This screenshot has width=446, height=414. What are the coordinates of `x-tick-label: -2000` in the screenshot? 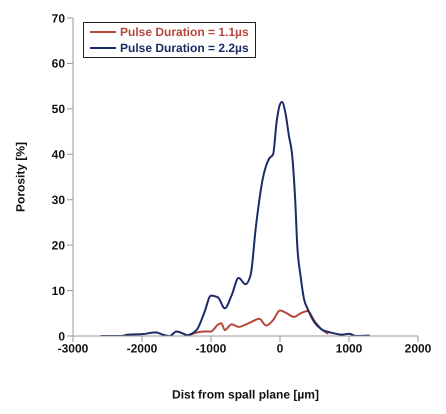 It's located at (142, 349).